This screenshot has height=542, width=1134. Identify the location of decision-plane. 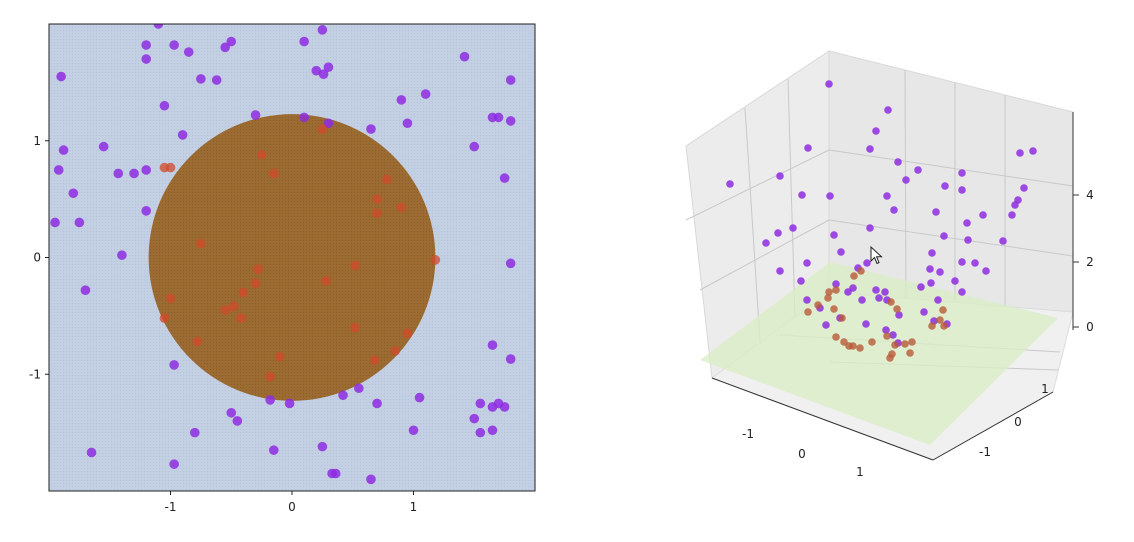
(879, 353).